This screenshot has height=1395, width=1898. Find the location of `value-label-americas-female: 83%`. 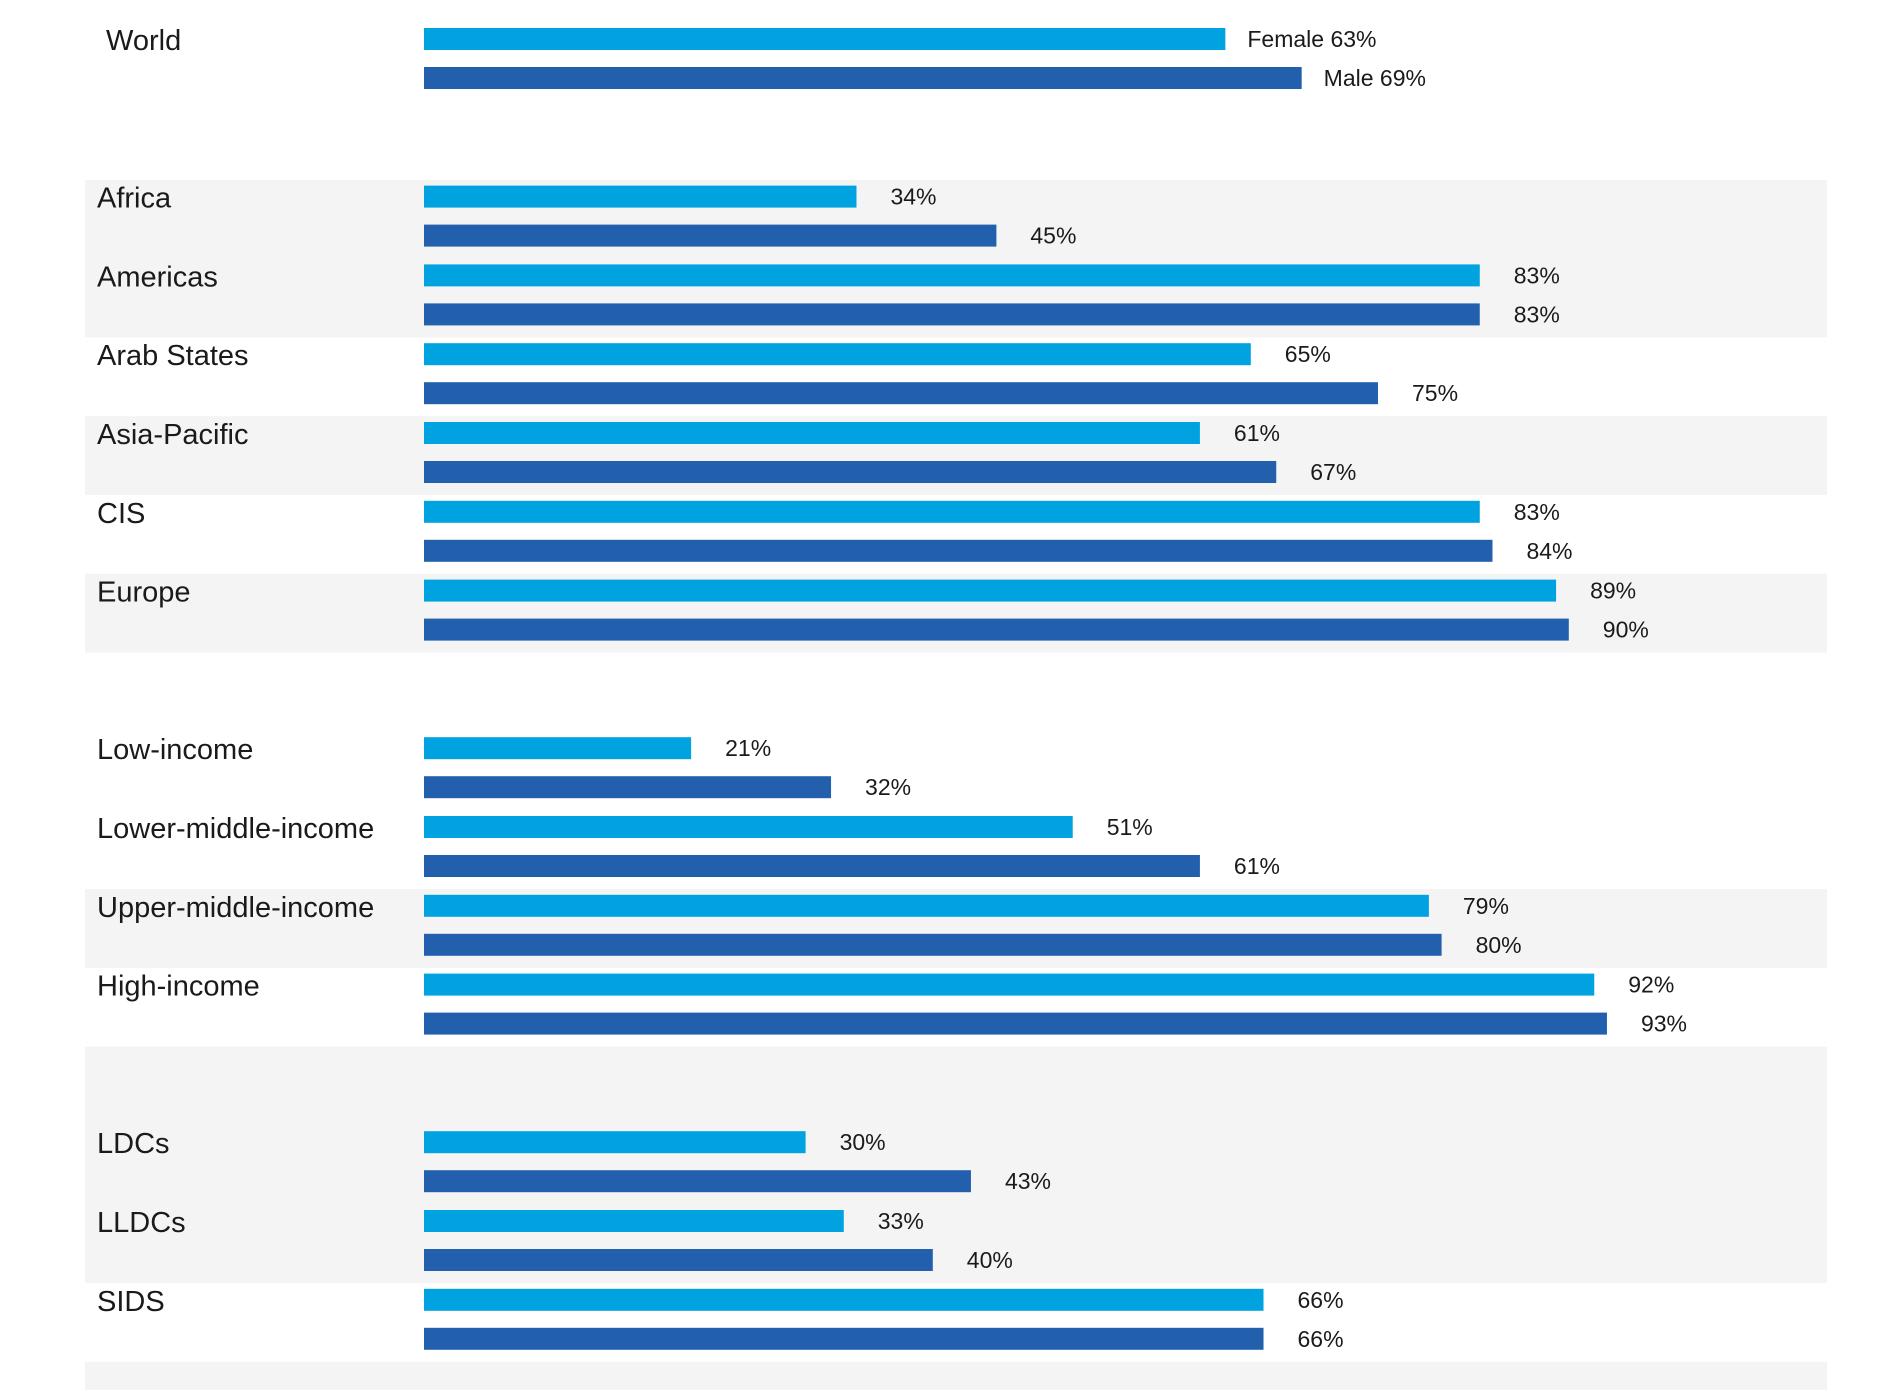

value-label-americas-female: 83% is located at coordinates (1537, 275).